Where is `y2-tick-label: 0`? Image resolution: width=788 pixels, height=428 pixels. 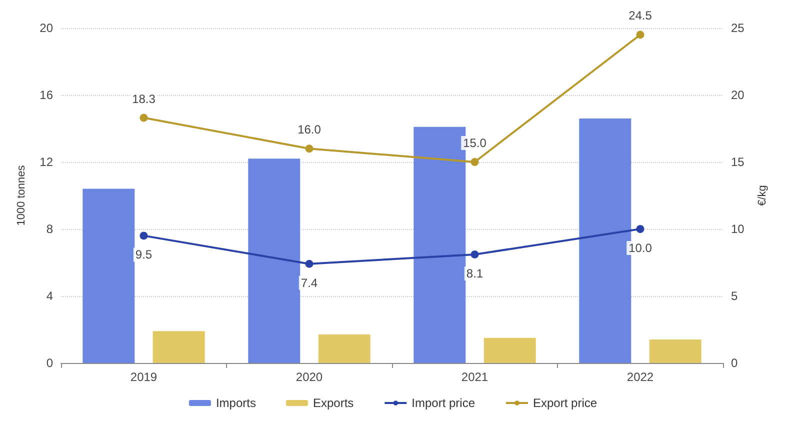 y2-tick-label: 0 is located at coordinates (734, 363).